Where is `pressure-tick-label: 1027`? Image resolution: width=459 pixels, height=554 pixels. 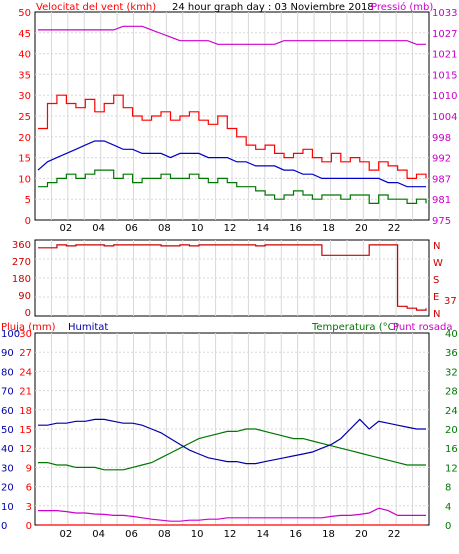 pressure-tick-label: 1027 is located at coordinates (444, 34).